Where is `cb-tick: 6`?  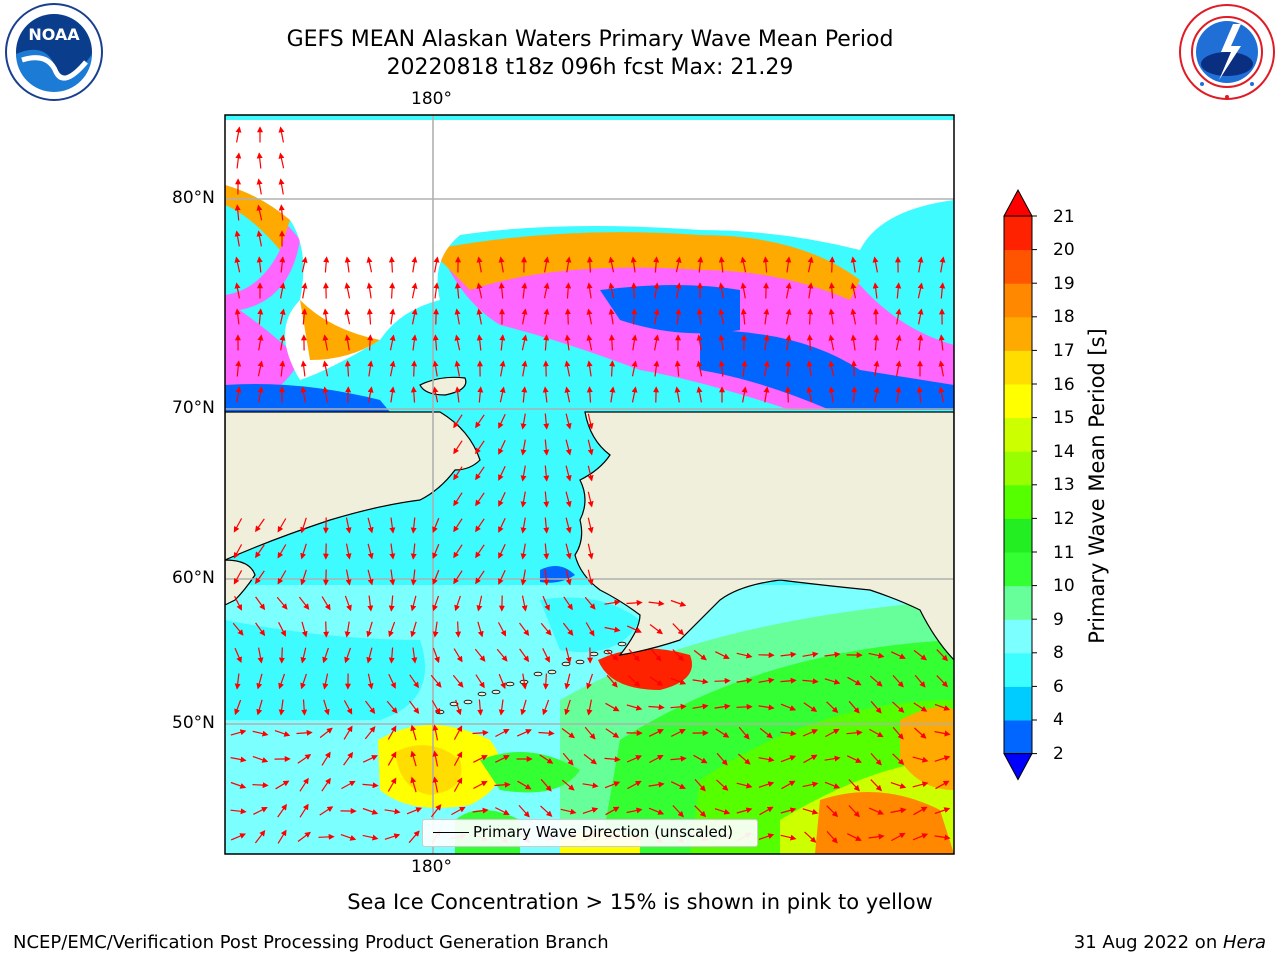 cb-tick: 6 is located at coordinates (1058, 687).